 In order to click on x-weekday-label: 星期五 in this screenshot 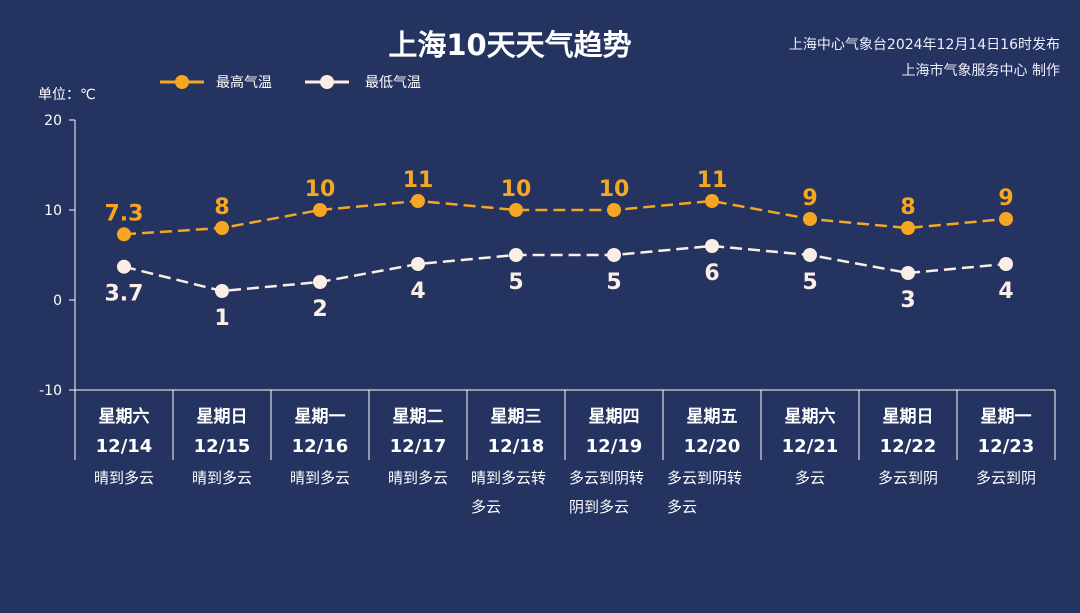, I will do `click(712, 417)`.